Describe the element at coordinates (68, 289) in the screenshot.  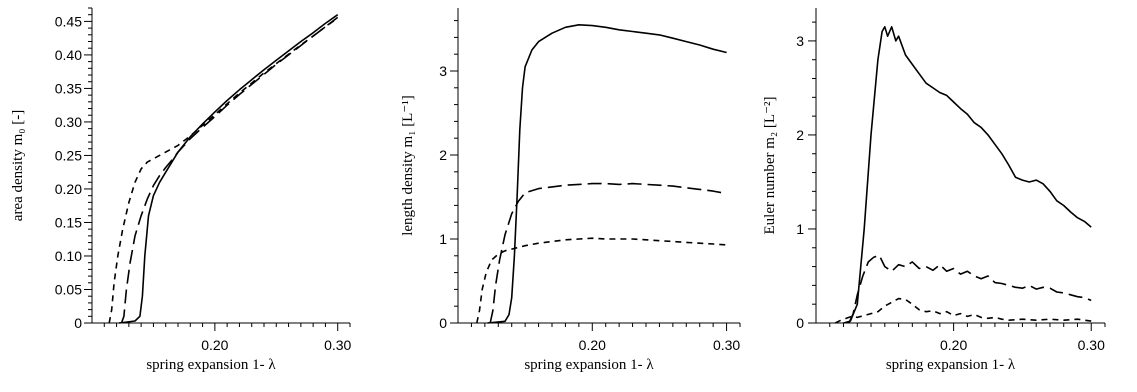
I see `y-tick-label: 0.05` at that location.